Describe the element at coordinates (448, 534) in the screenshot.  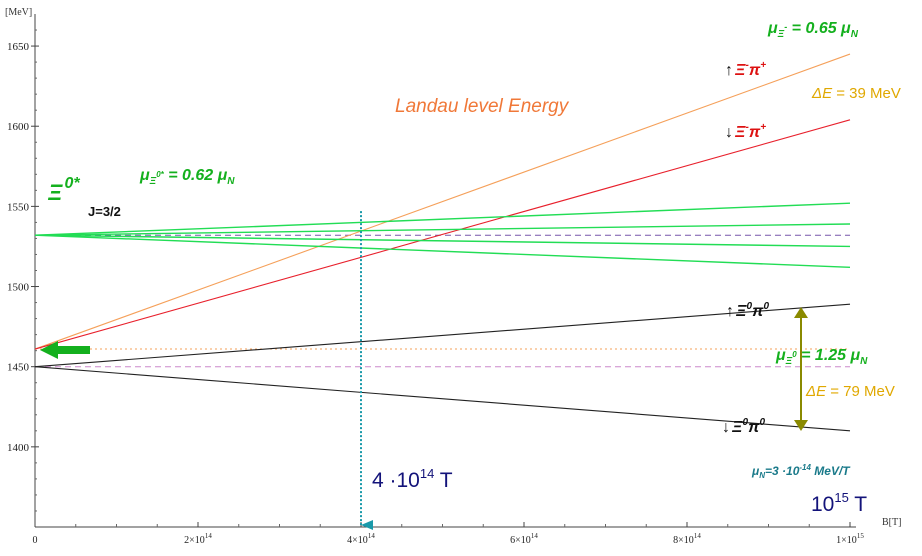
I see `x-tick-group: 0 2×10¹⁴ 4×10¹⁴ 6×10¹⁴ 8×10¹⁴ 1×10¹⁵` at that location.